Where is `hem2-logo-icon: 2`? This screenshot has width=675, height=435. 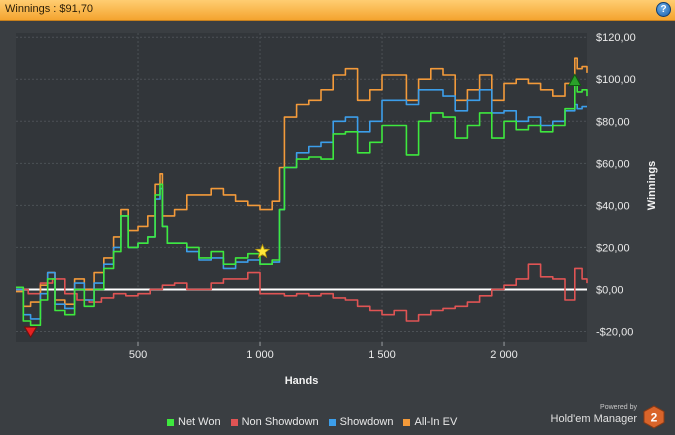
hem2-logo-icon: 2 is located at coordinates (654, 417).